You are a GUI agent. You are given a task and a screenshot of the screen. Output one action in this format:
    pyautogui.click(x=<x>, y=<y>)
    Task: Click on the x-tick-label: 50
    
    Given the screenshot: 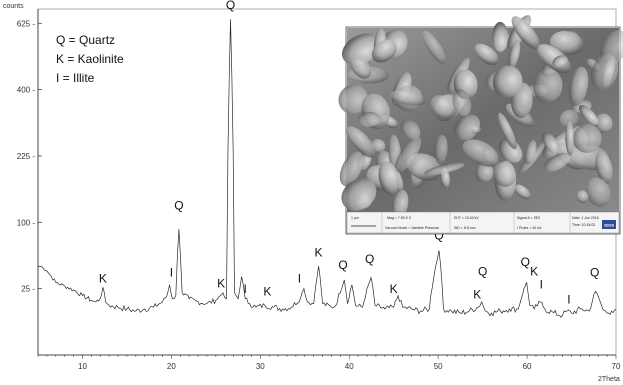 What is the action you would take?
    pyautogui.click(x=438, y=366)
    